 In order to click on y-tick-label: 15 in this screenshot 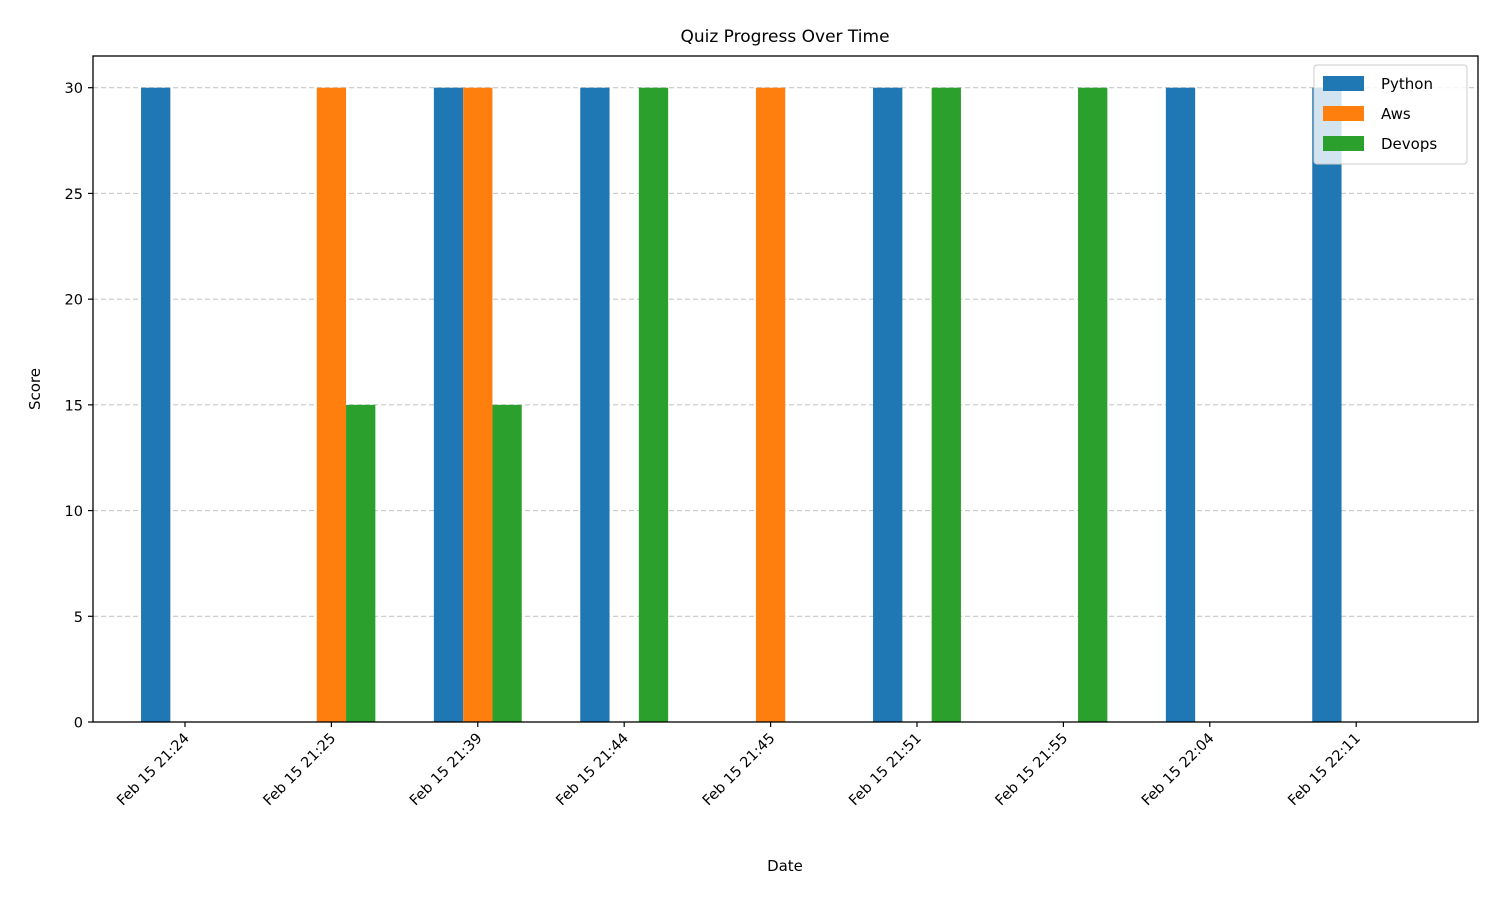, I will do `click(74, 406)`.